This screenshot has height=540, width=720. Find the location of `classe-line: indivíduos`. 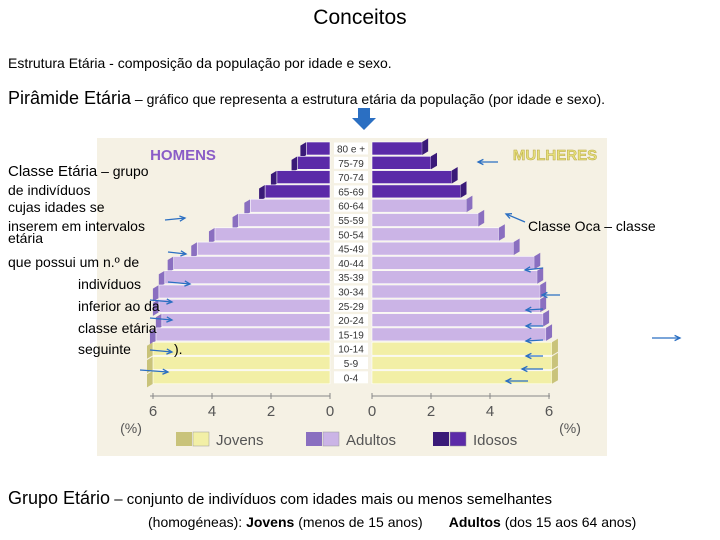

classe-line: indivíduos is located at coordinates (110, 284).